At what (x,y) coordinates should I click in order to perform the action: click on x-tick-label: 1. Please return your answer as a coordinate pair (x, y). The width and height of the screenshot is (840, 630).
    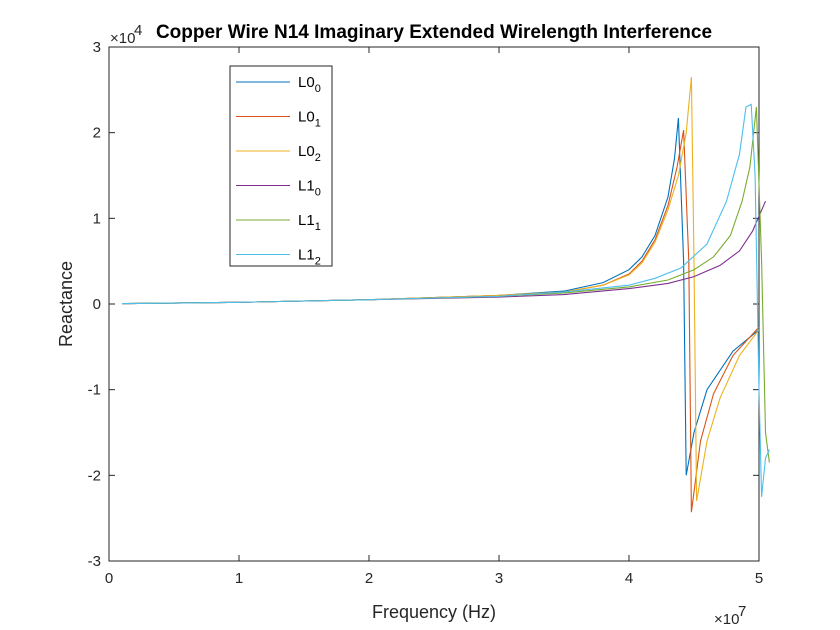
    Looking at the image, I should click on (239, 578).